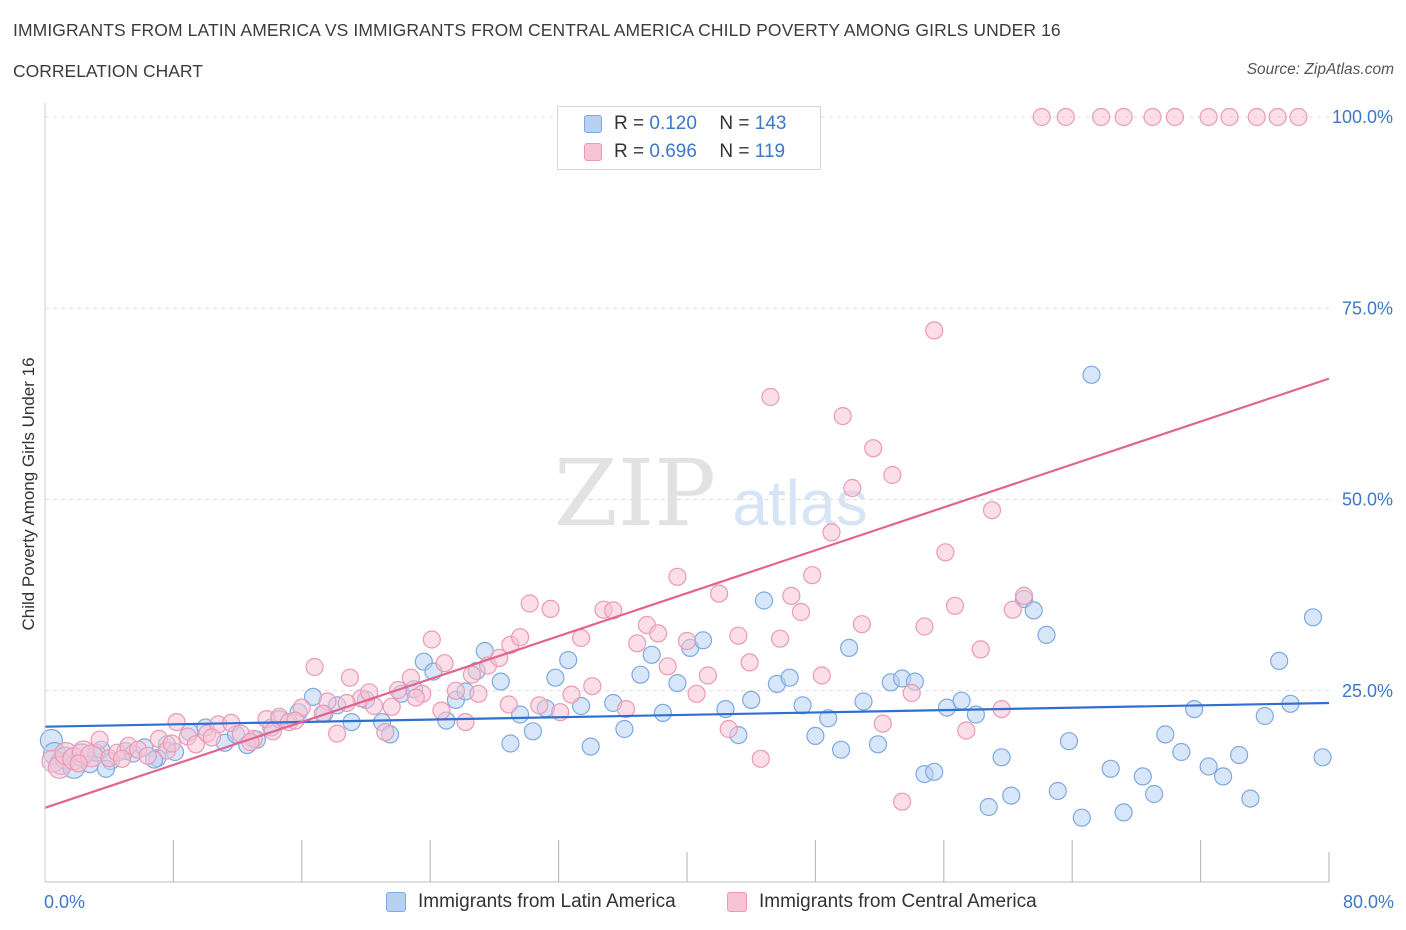  Describe the element at coordinates (593, 152) in the screenshot. I see `legend-swatch-pink` at that location.